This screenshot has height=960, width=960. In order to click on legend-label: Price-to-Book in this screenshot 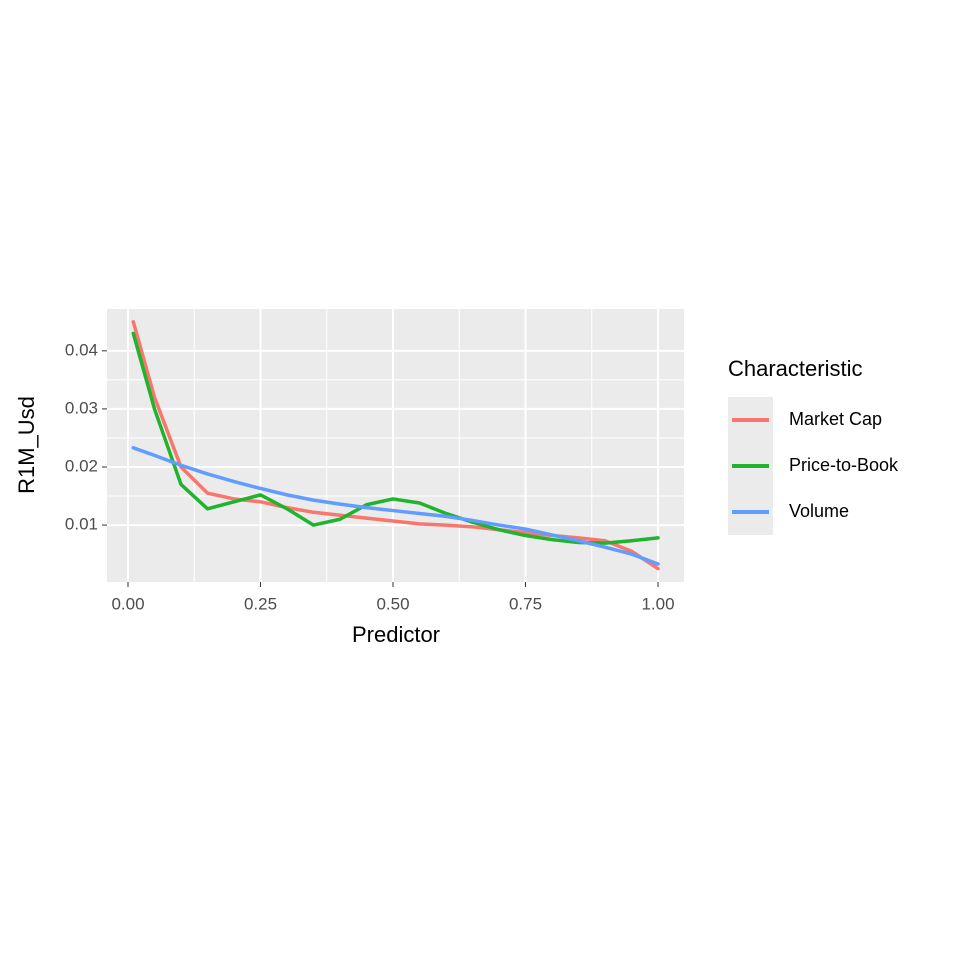, I will do `click(844, 465)`.